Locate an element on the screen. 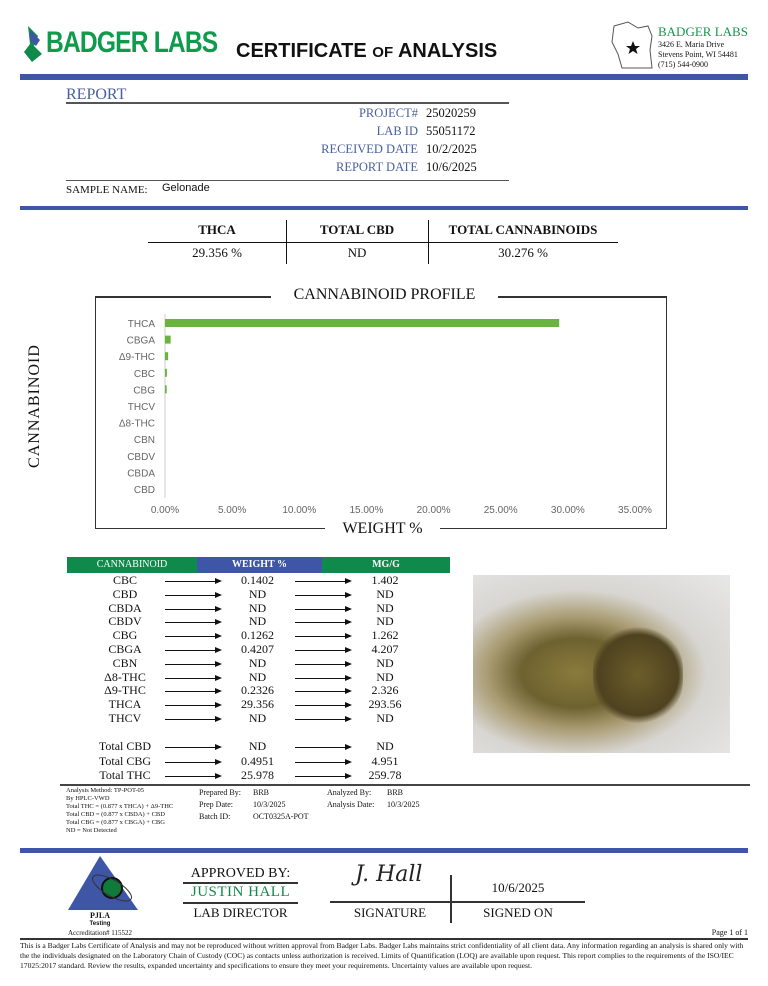 The height and width of the screenshot is (986, 768). result-mgg: 2.326 is located at coordinates (385, 690).